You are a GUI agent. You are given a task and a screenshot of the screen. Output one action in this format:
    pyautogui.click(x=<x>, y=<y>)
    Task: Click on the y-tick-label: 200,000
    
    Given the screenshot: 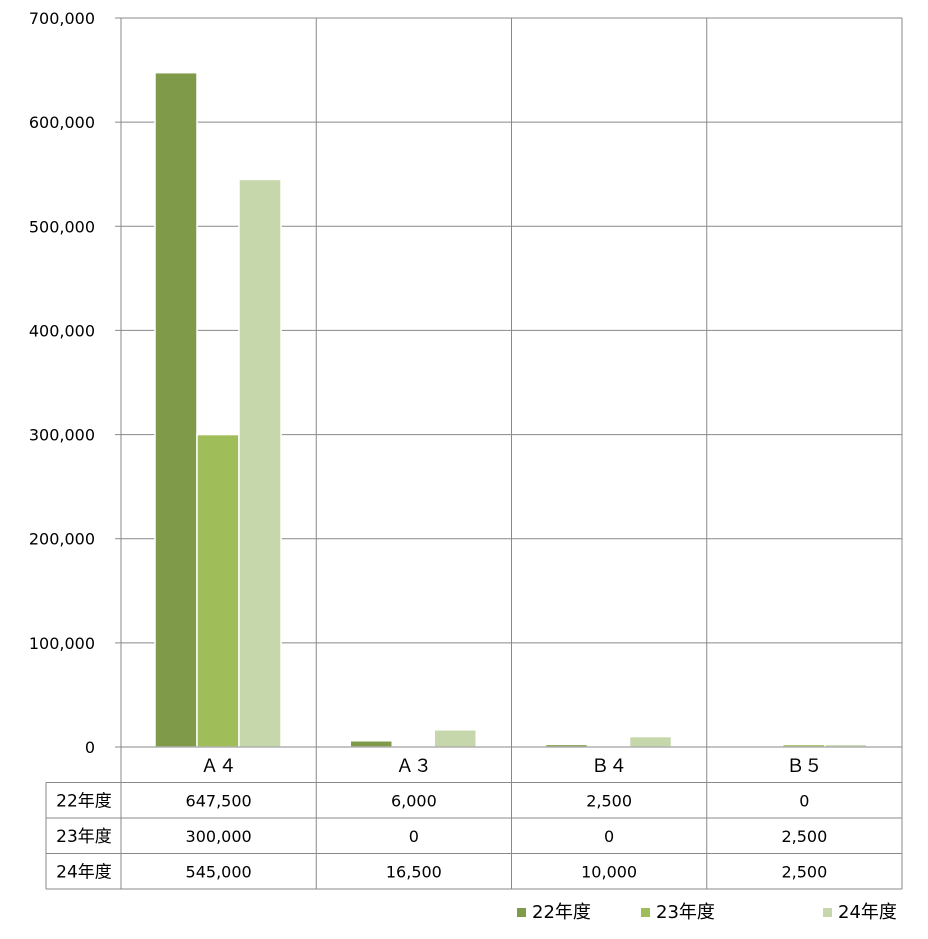 What is the action you would take?
    pyautogui.click(x=62, y=539)
    